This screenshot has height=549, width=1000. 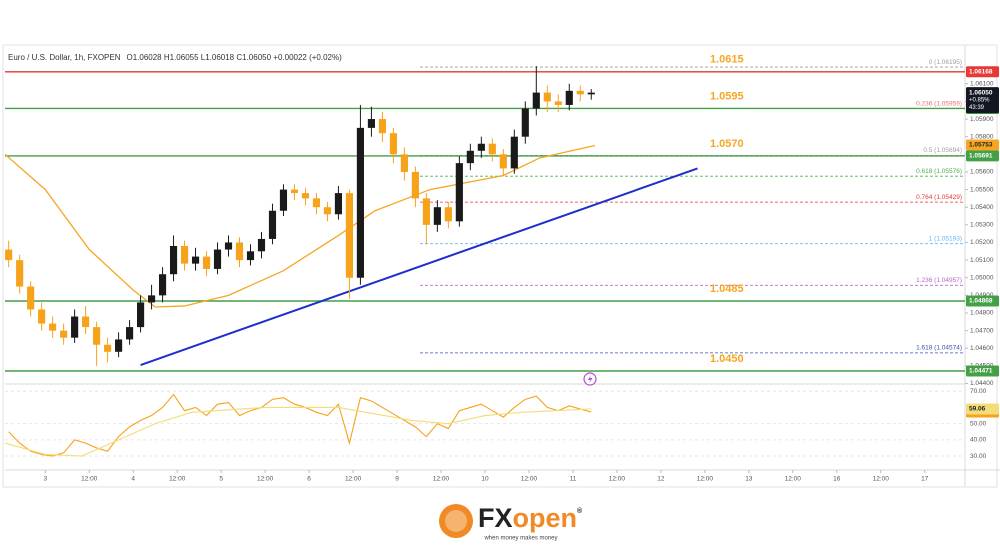 What do you see at coordinates (727, 60) in the screenshot?
I see `level-annotation: 1.0615` at bounding box center [727, 60].